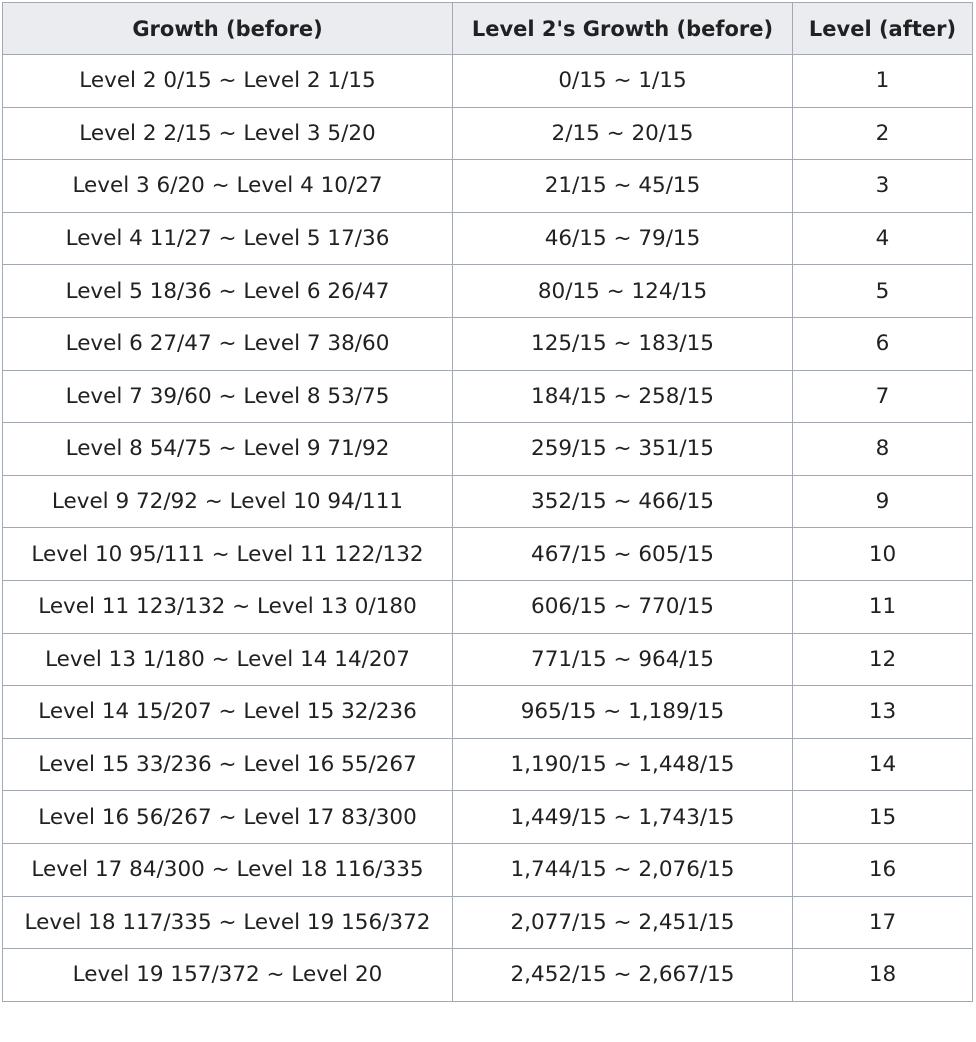 The image size is (976, 1042). Describe the element at coordinates (882, 396) in the screenshot. I see `cell-level-after: 7` at that location.